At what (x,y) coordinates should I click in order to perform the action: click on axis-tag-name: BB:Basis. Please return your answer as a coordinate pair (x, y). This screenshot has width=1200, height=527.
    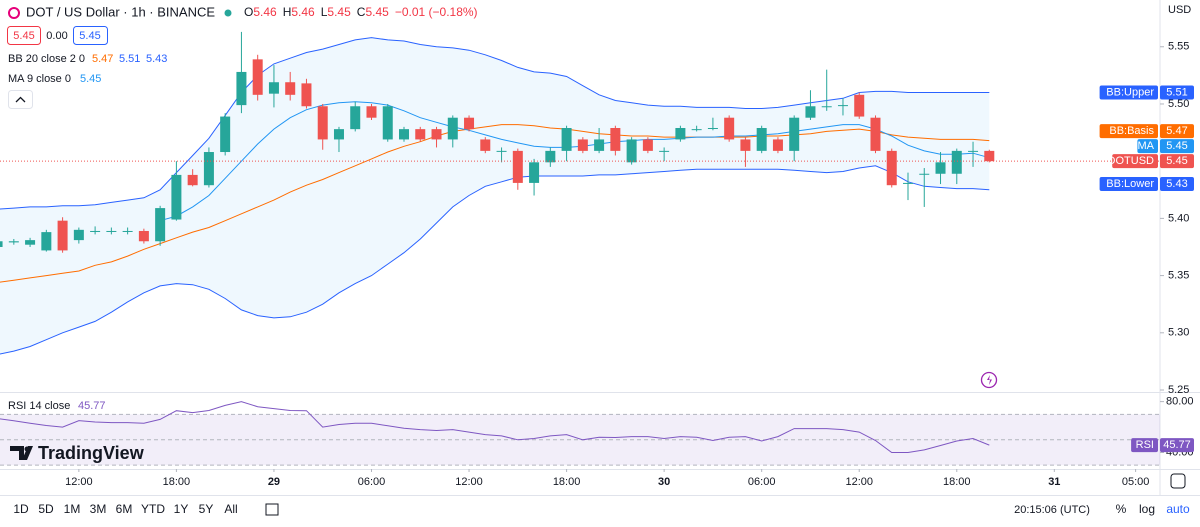
    Looking at the image, I should click on (1131, 131).